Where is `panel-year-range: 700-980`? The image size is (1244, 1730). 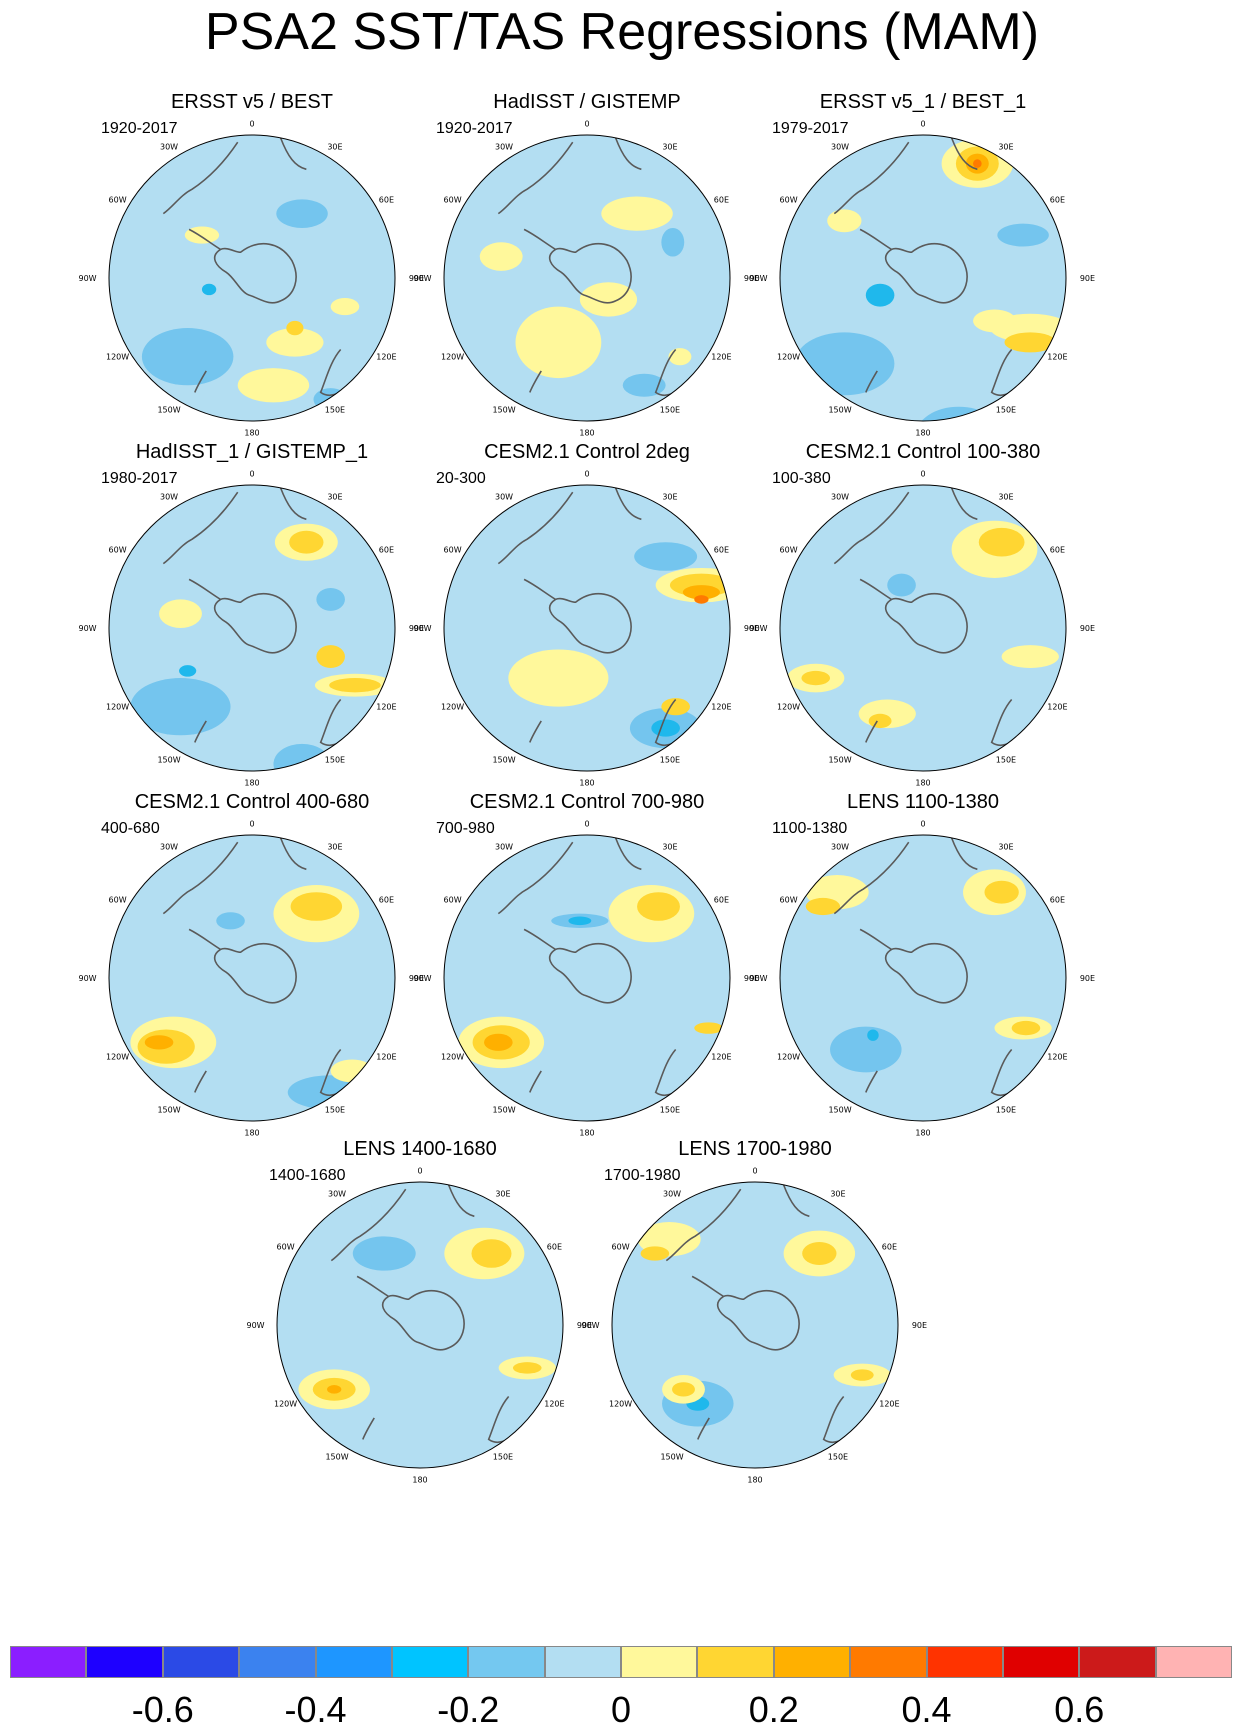 panel-year-range: 700-980 is located at coordinates (465, 828).